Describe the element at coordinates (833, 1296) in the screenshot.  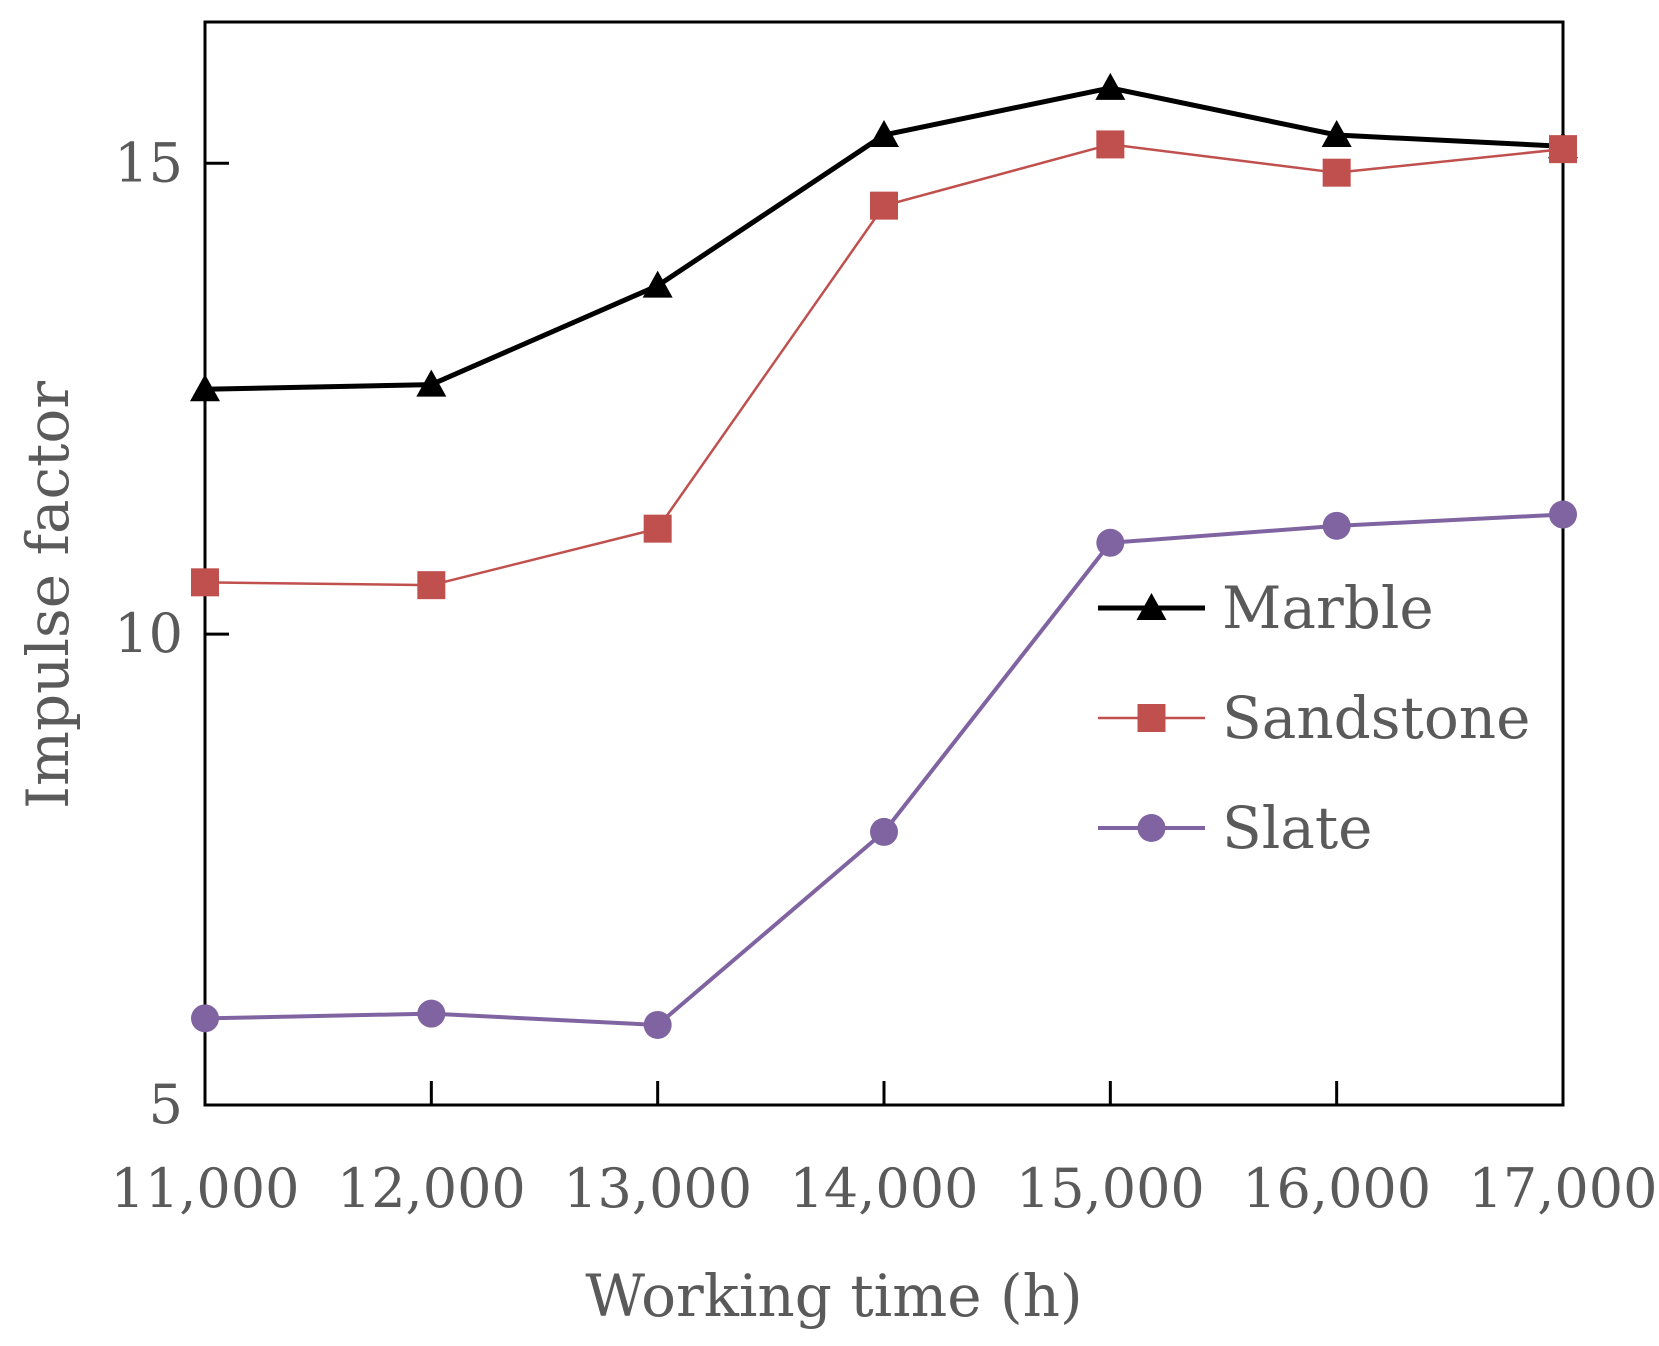
I see `x-axis-title: Working time (h)` at that location.